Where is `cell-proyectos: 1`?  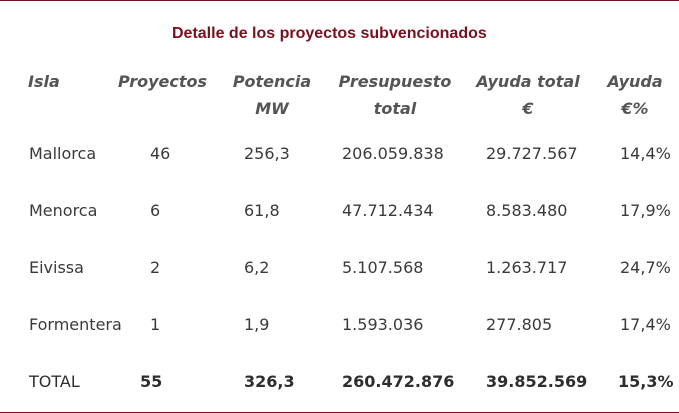
cell-proyectos: 1 is located at coordinates (155, 324).